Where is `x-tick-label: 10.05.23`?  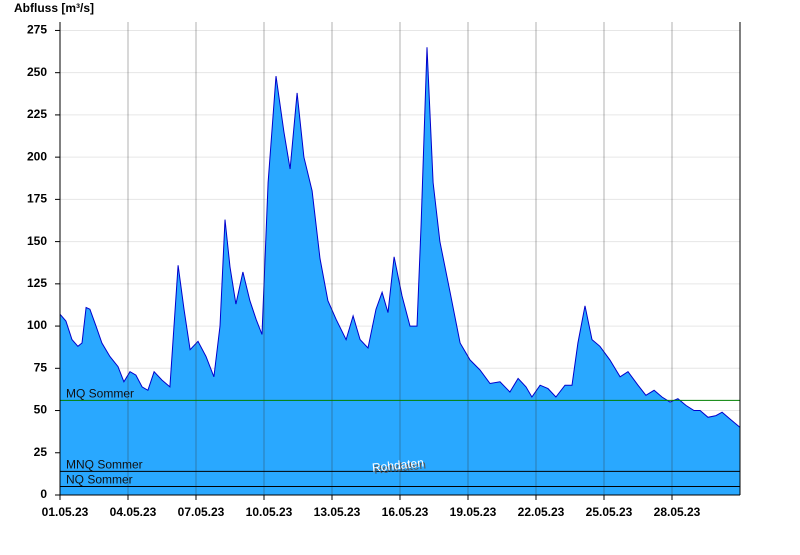
x-tick-label: 10.05.23 is located at coordinates (269, 512).